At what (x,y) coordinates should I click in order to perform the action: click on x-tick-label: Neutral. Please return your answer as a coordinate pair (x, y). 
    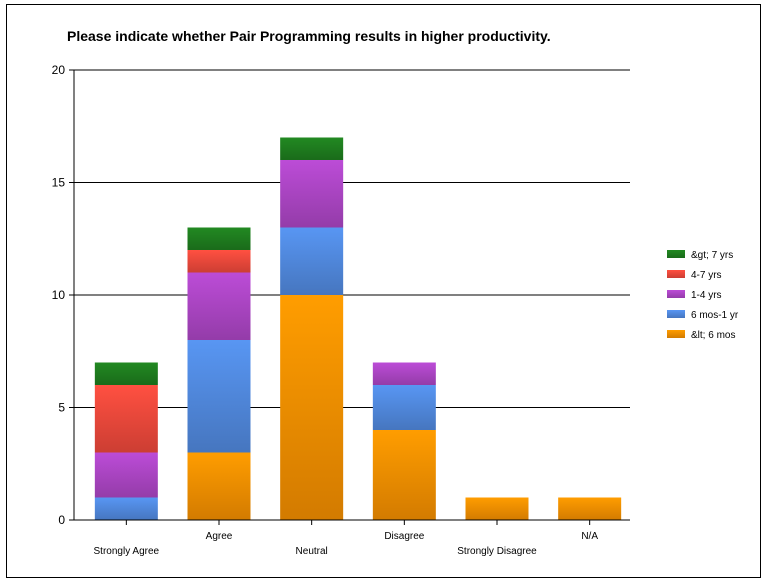
    Looking at the image, I should click on (312, 551).